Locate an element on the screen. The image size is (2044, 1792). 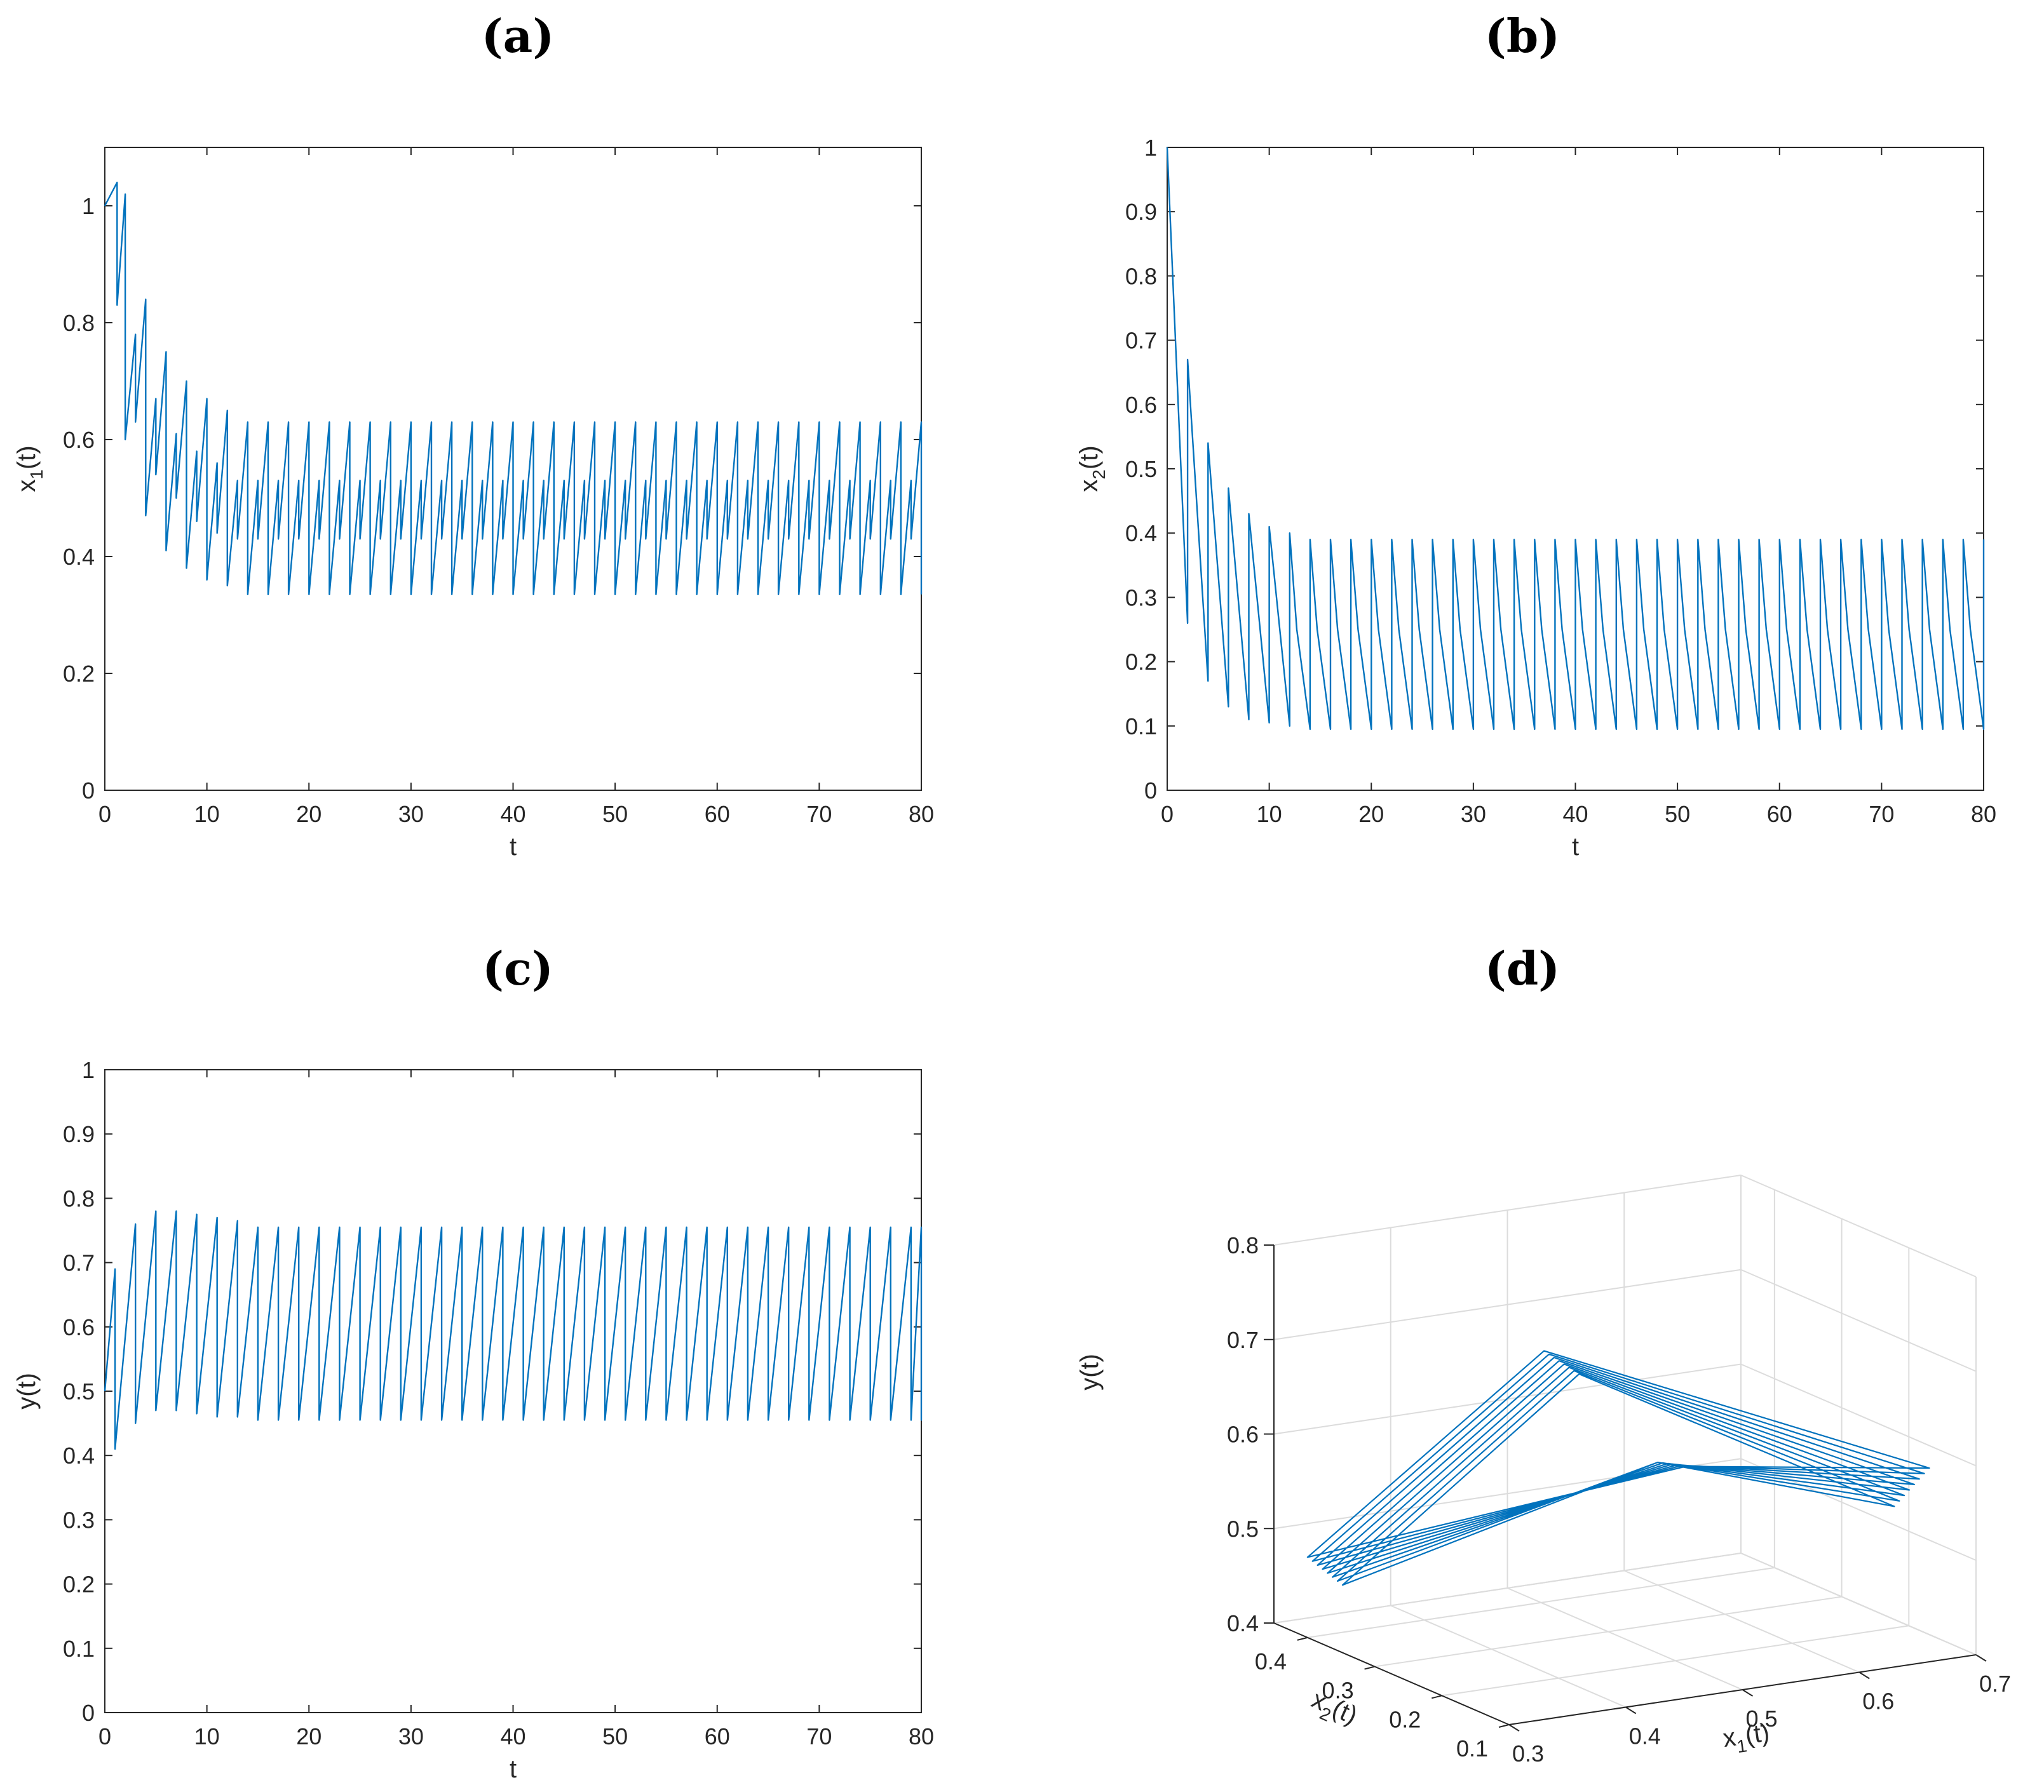
series-line-b is located at coordinates (1575, 439).